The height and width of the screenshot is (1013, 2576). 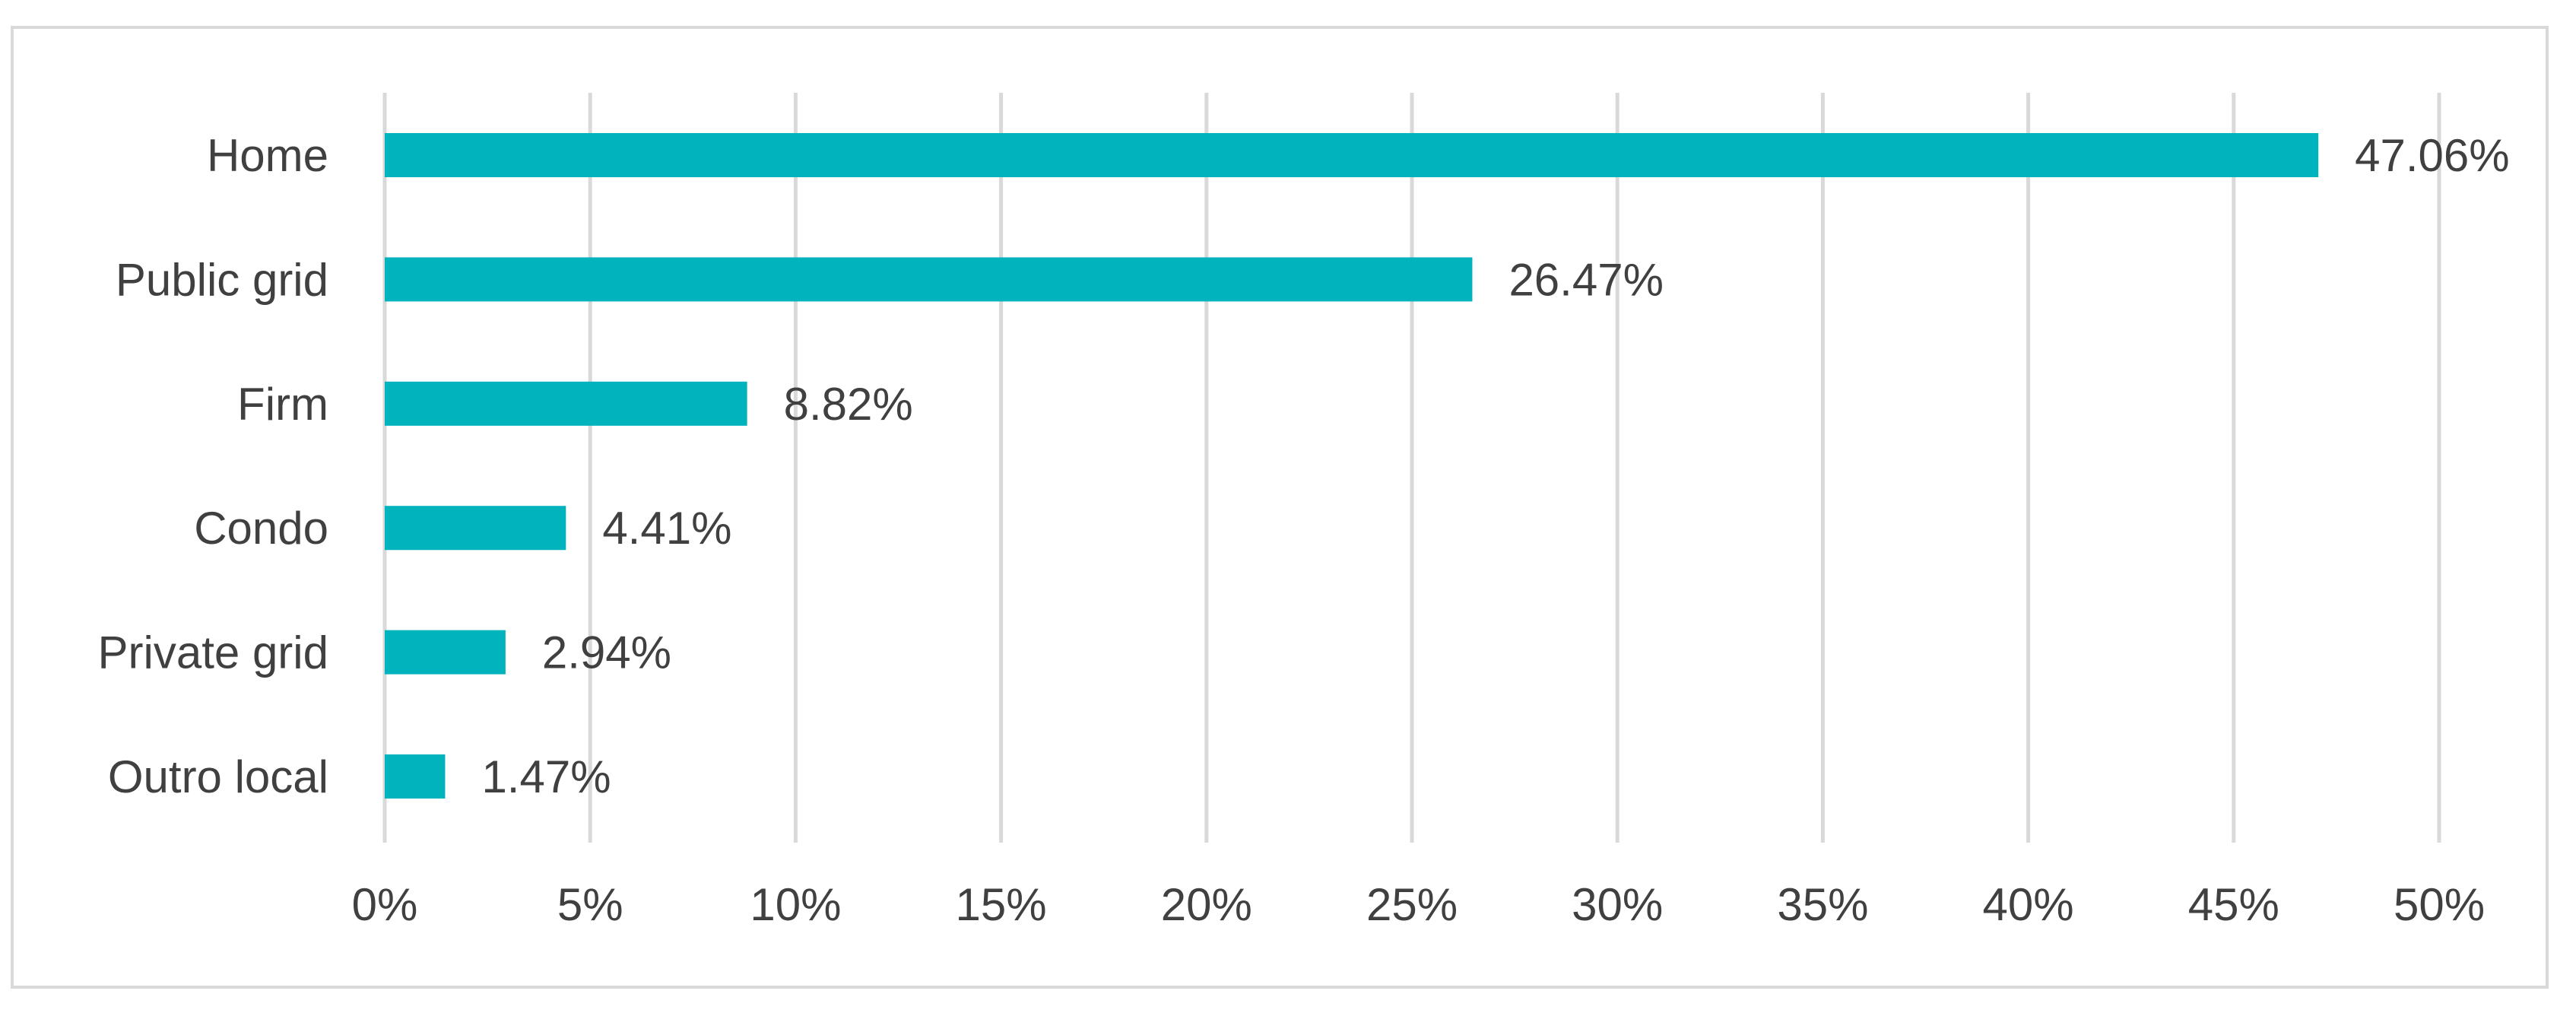 I want to click on data-label: 26.47%, so click(x=1586, y=280).